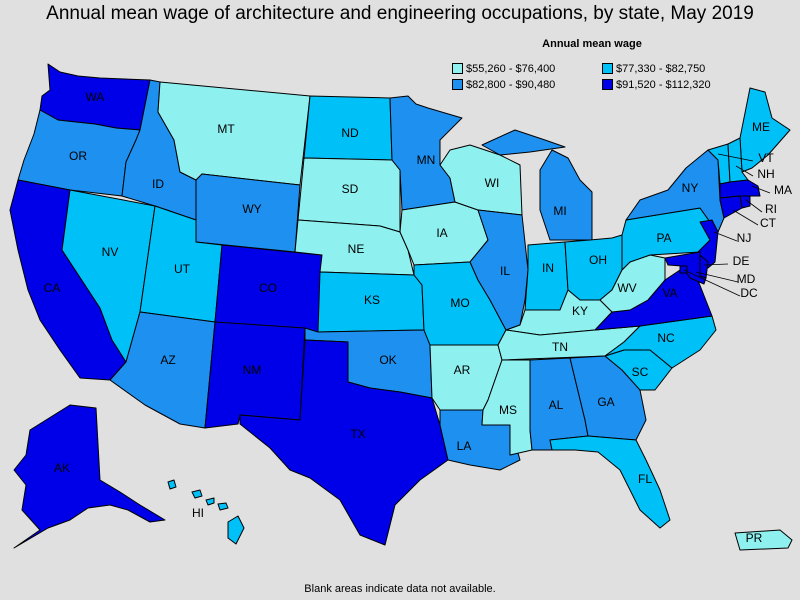  I want to click on state-label-wy: WY, so click(251, 209).